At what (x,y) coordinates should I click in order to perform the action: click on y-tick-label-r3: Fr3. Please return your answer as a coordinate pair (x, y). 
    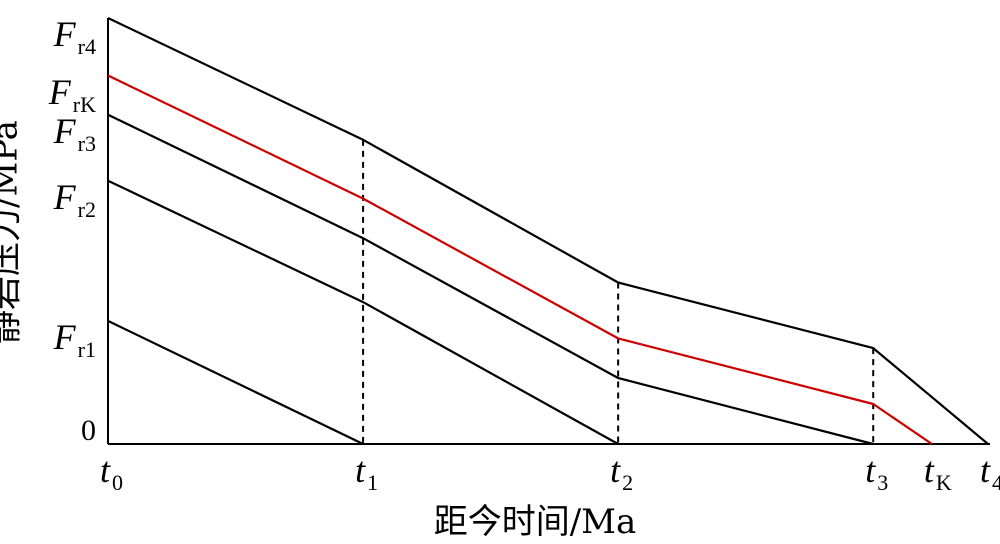
    Looking at the image, I should click on (74, 133).